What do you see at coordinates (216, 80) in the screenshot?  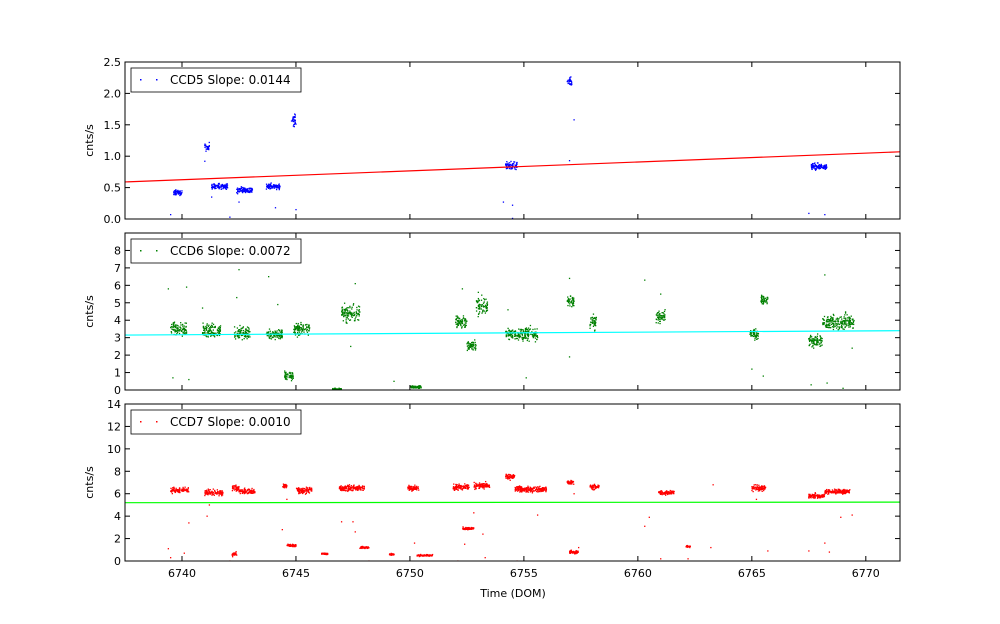 I see `legend-box` at bounding box center [216, 80].